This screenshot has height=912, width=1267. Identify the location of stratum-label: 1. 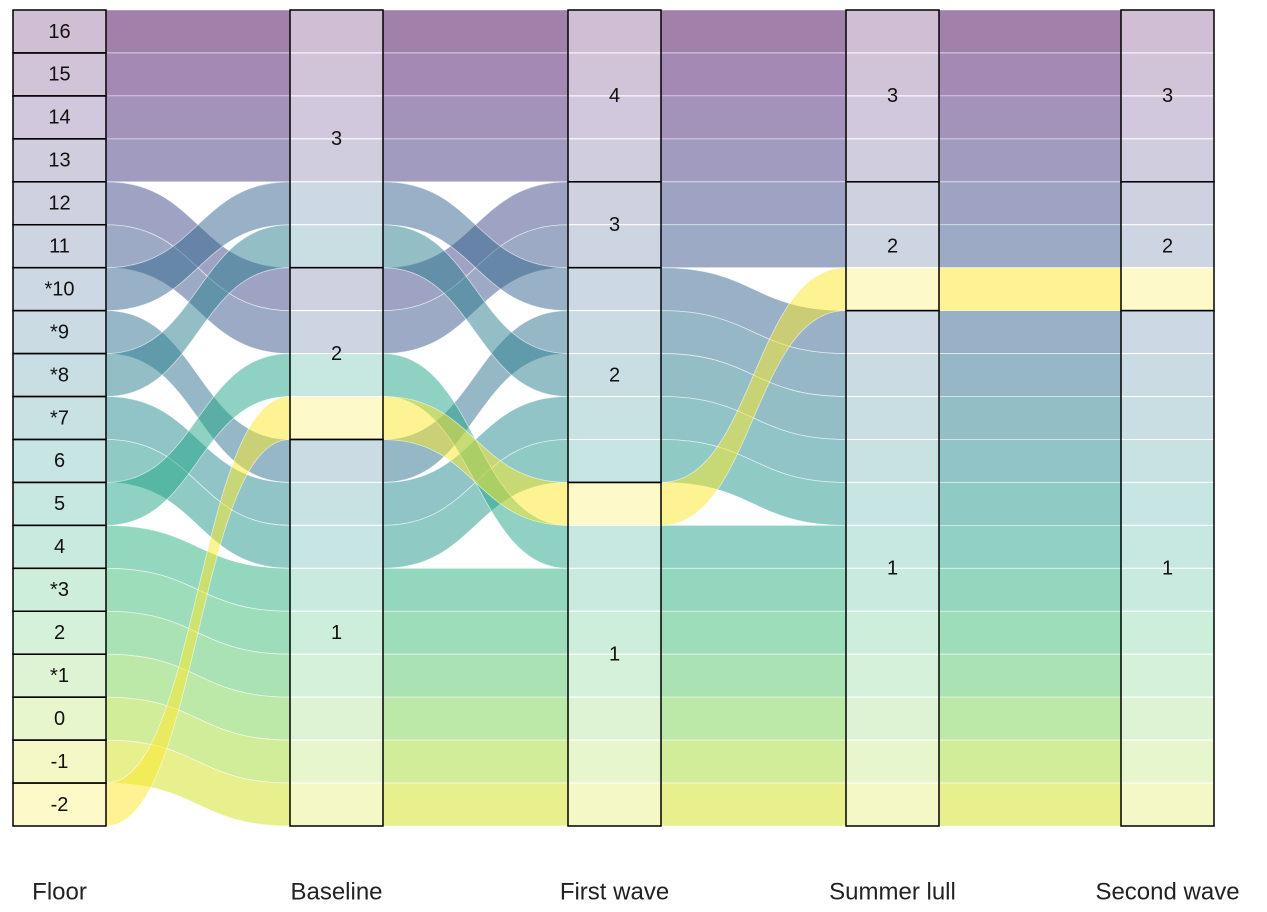
(336, 633).